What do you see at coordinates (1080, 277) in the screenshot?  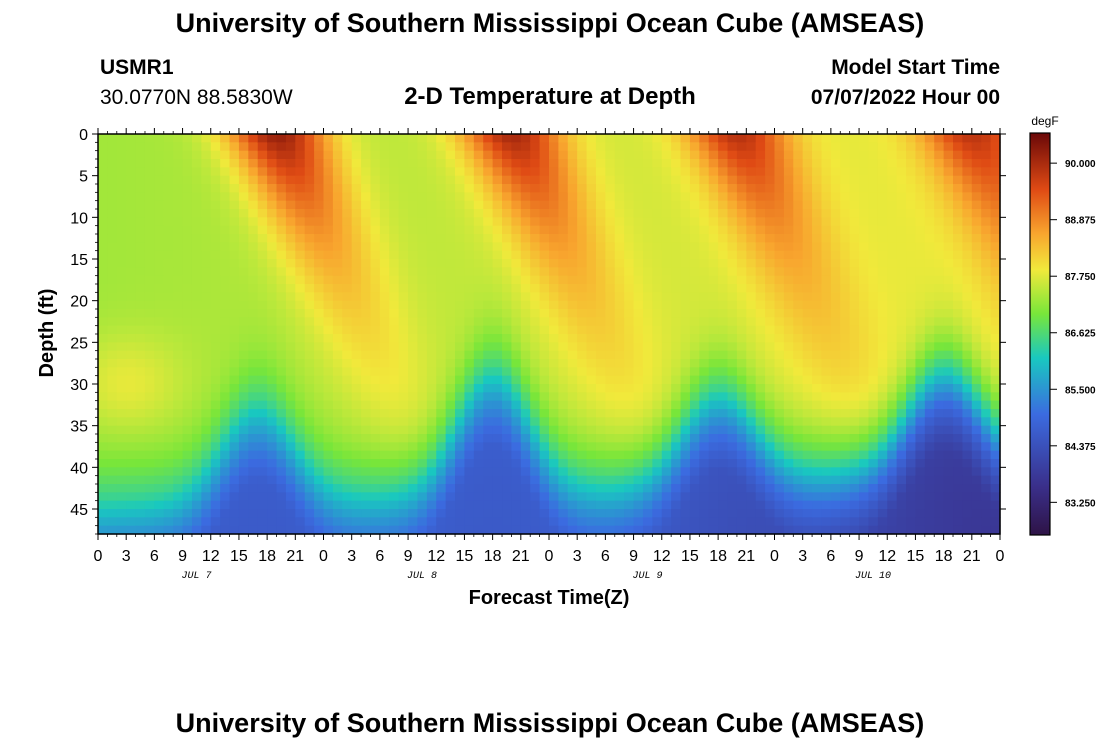 I see `colorbar-tick-label: 87.750` at bounding box center [1080, 277].